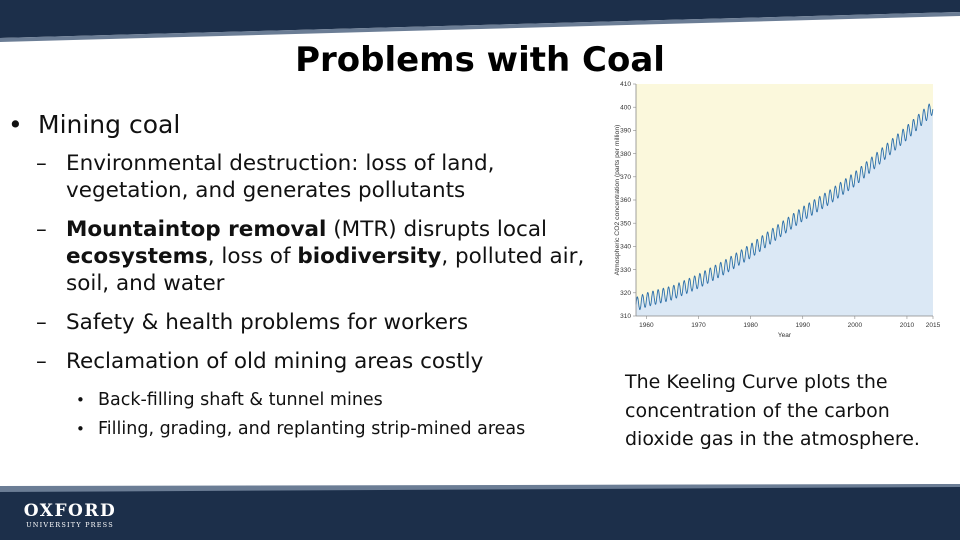  Describe the element at coordinates (275, 361) in the screenshot. I see `sub-bullet-text: Reclamation of old mining areas costly` at that location.